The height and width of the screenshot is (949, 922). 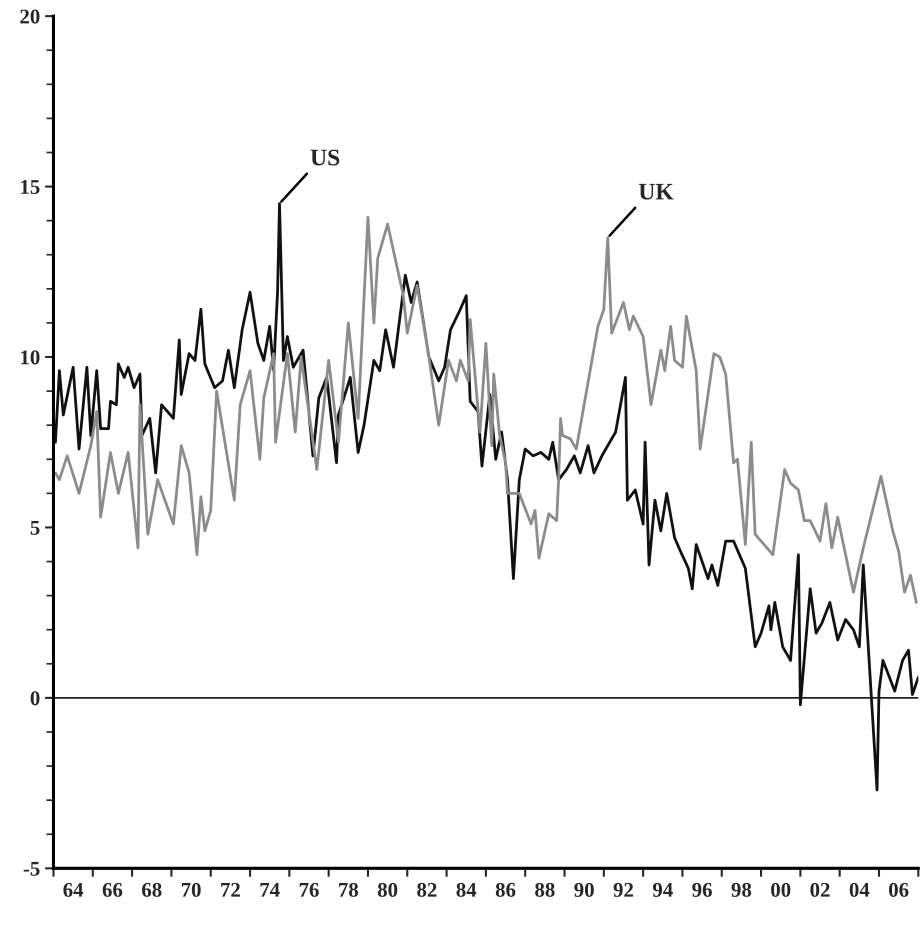 What do you see at coordinates (325, 158) in the screenshot?
I see `annotation: US` at bounding box center [325, 158].